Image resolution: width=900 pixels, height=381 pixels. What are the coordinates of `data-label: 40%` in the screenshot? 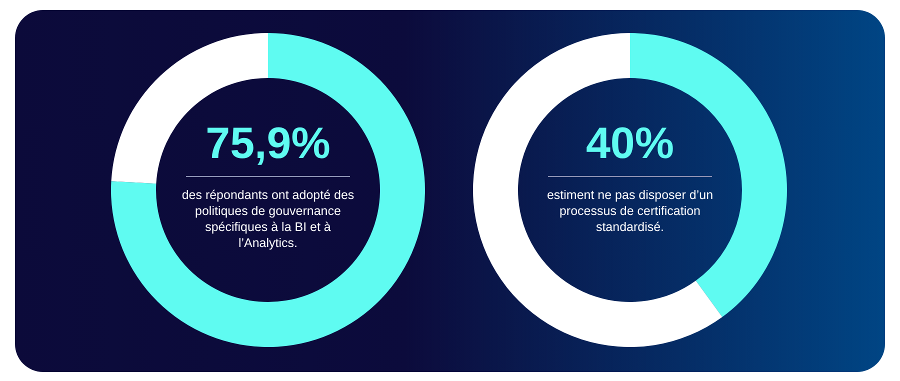 It's located at (630, 143).